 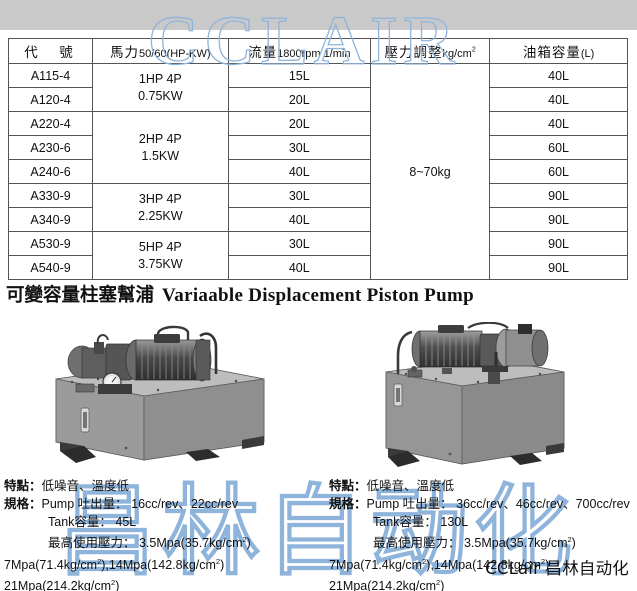 I want to click on spec-right-line5: 21Mpa(214.2kg/cm2), so click(x=479, y=582).